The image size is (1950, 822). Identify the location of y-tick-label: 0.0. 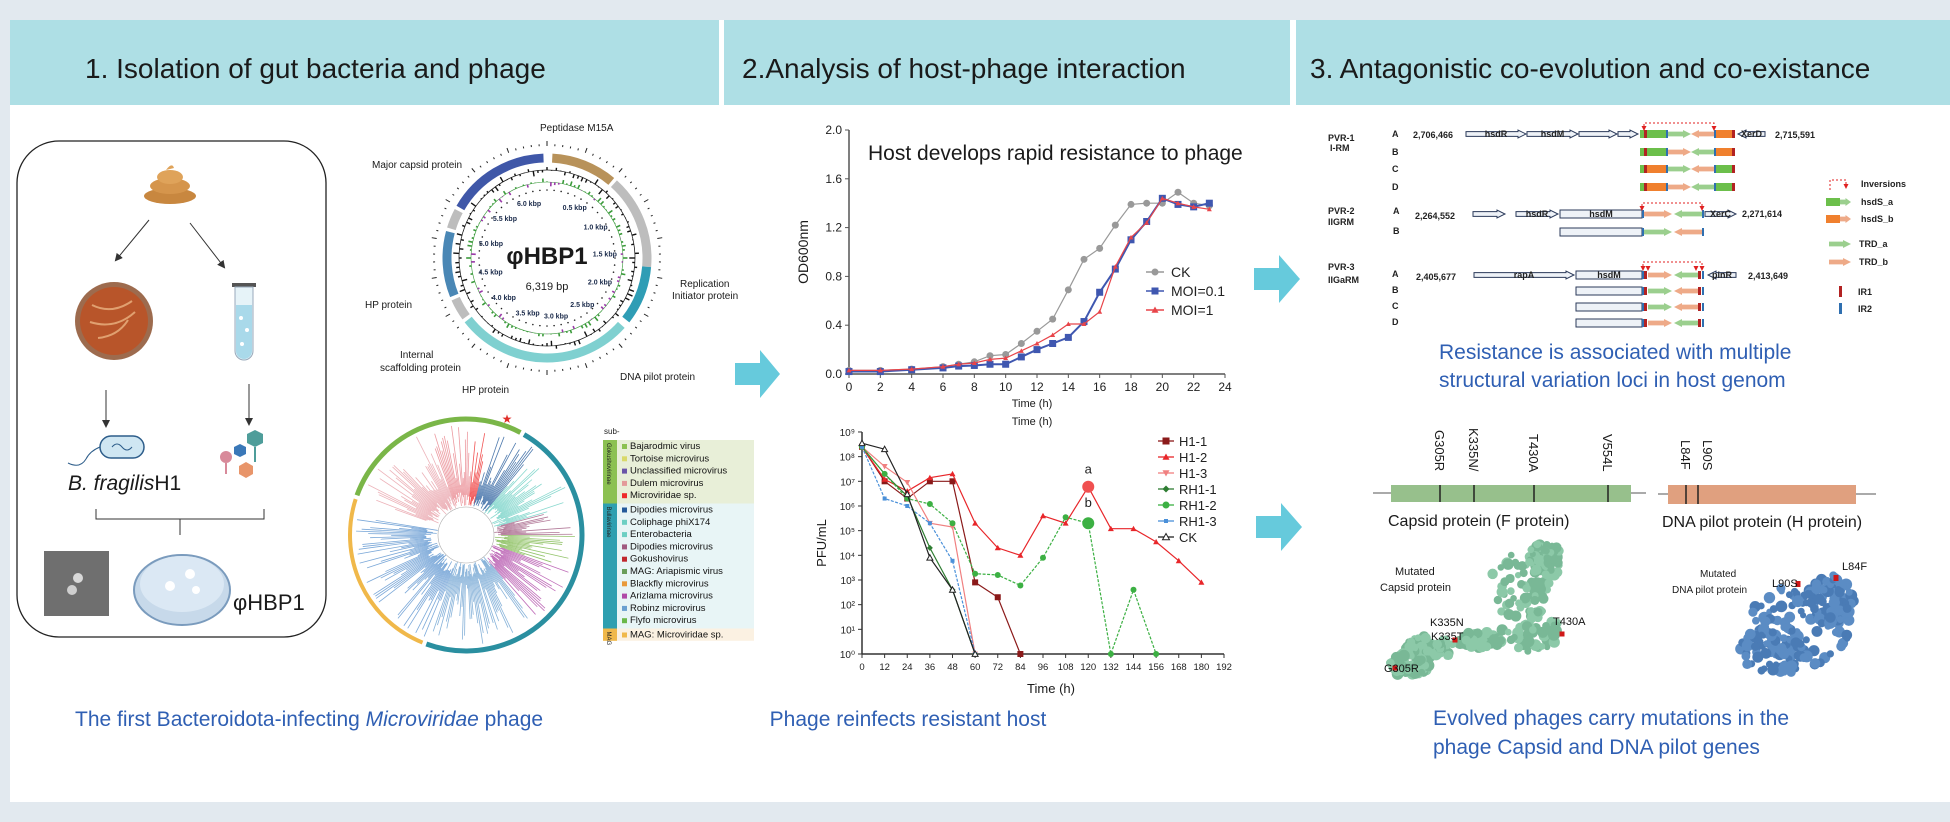
(833, 374).